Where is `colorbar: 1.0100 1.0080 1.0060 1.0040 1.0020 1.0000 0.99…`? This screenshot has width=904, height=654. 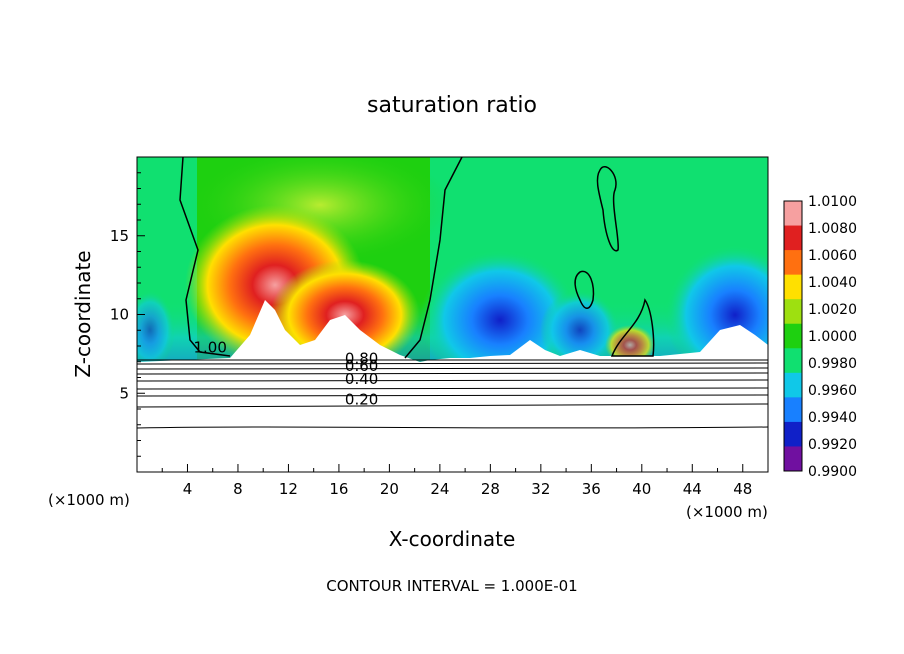
colorbar: 1.0100 1.0080 1.0060 1.0040 1.0020 1.0000 0.99… is located at coordinates (820, 337).